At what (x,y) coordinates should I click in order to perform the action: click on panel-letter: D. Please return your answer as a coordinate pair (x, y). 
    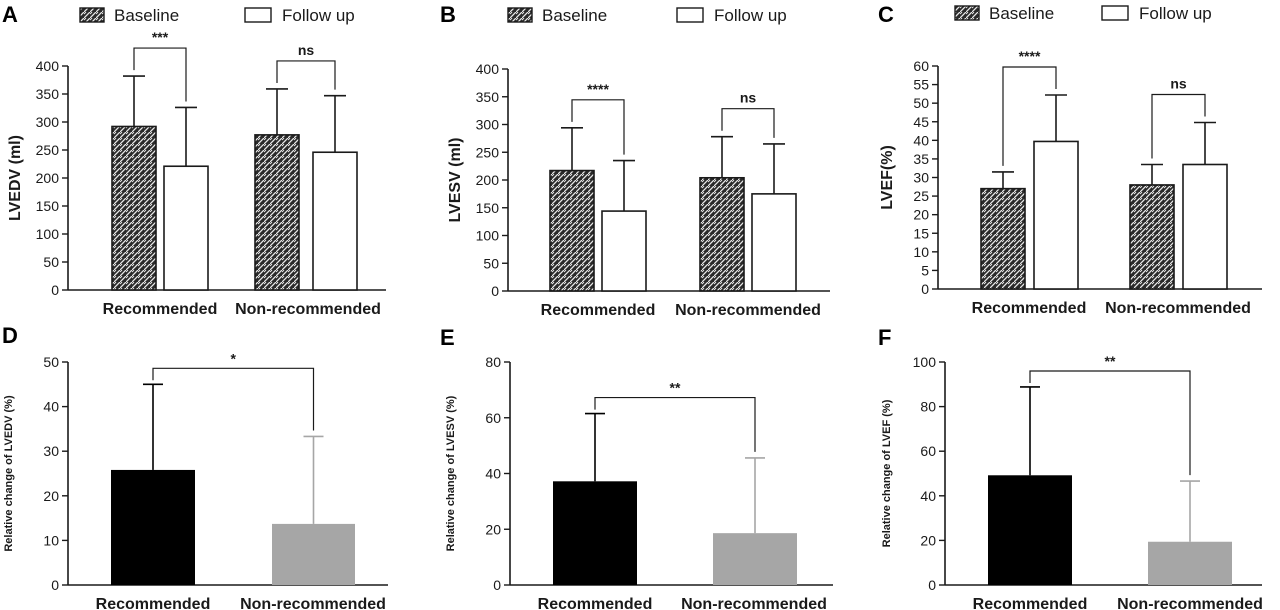
    Looking at the image, I should click on (10, 335).